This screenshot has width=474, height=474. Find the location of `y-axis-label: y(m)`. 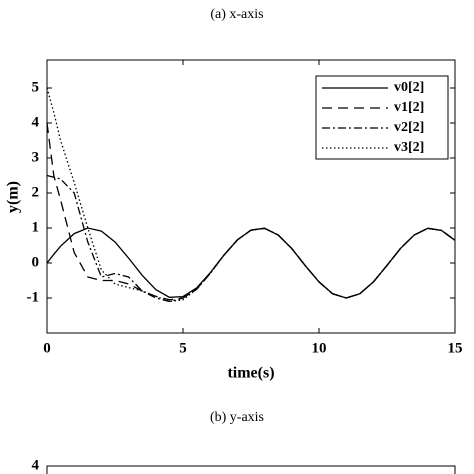

y-axis-label: y(m) is located at coordinates (13, 197).